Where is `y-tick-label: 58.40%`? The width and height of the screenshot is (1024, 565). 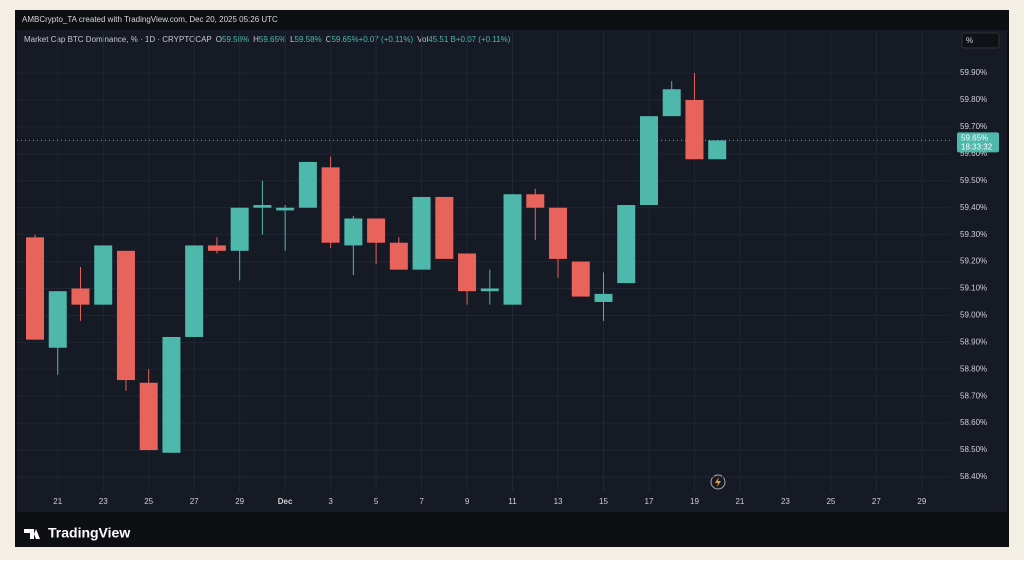
y-tick-label: 58.40% is located at coordinates (973, 476).